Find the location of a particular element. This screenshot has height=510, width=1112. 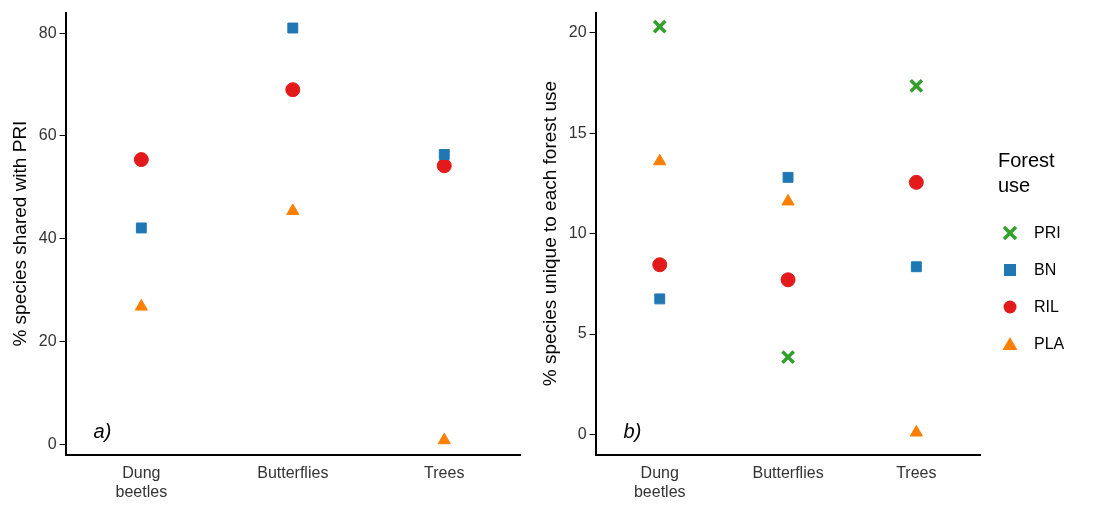

y-axis-title: % species unique to each forest use is located at coordinates (549, 233).